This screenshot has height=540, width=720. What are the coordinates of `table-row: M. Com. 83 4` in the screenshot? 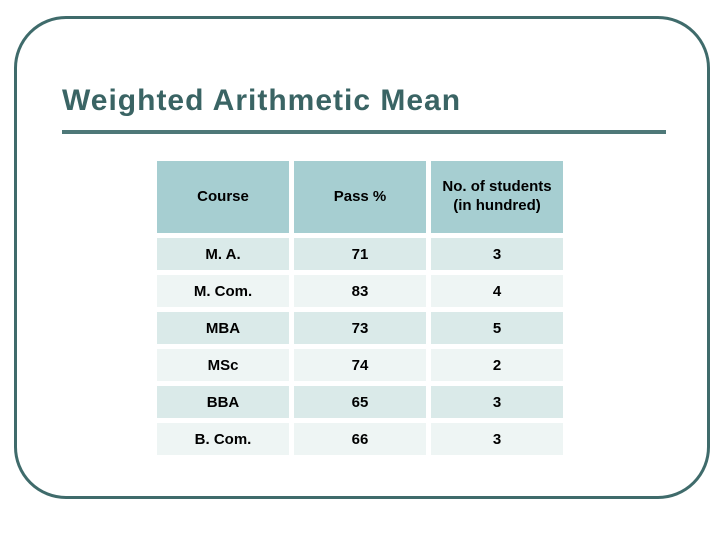 It's located at (360, 291).